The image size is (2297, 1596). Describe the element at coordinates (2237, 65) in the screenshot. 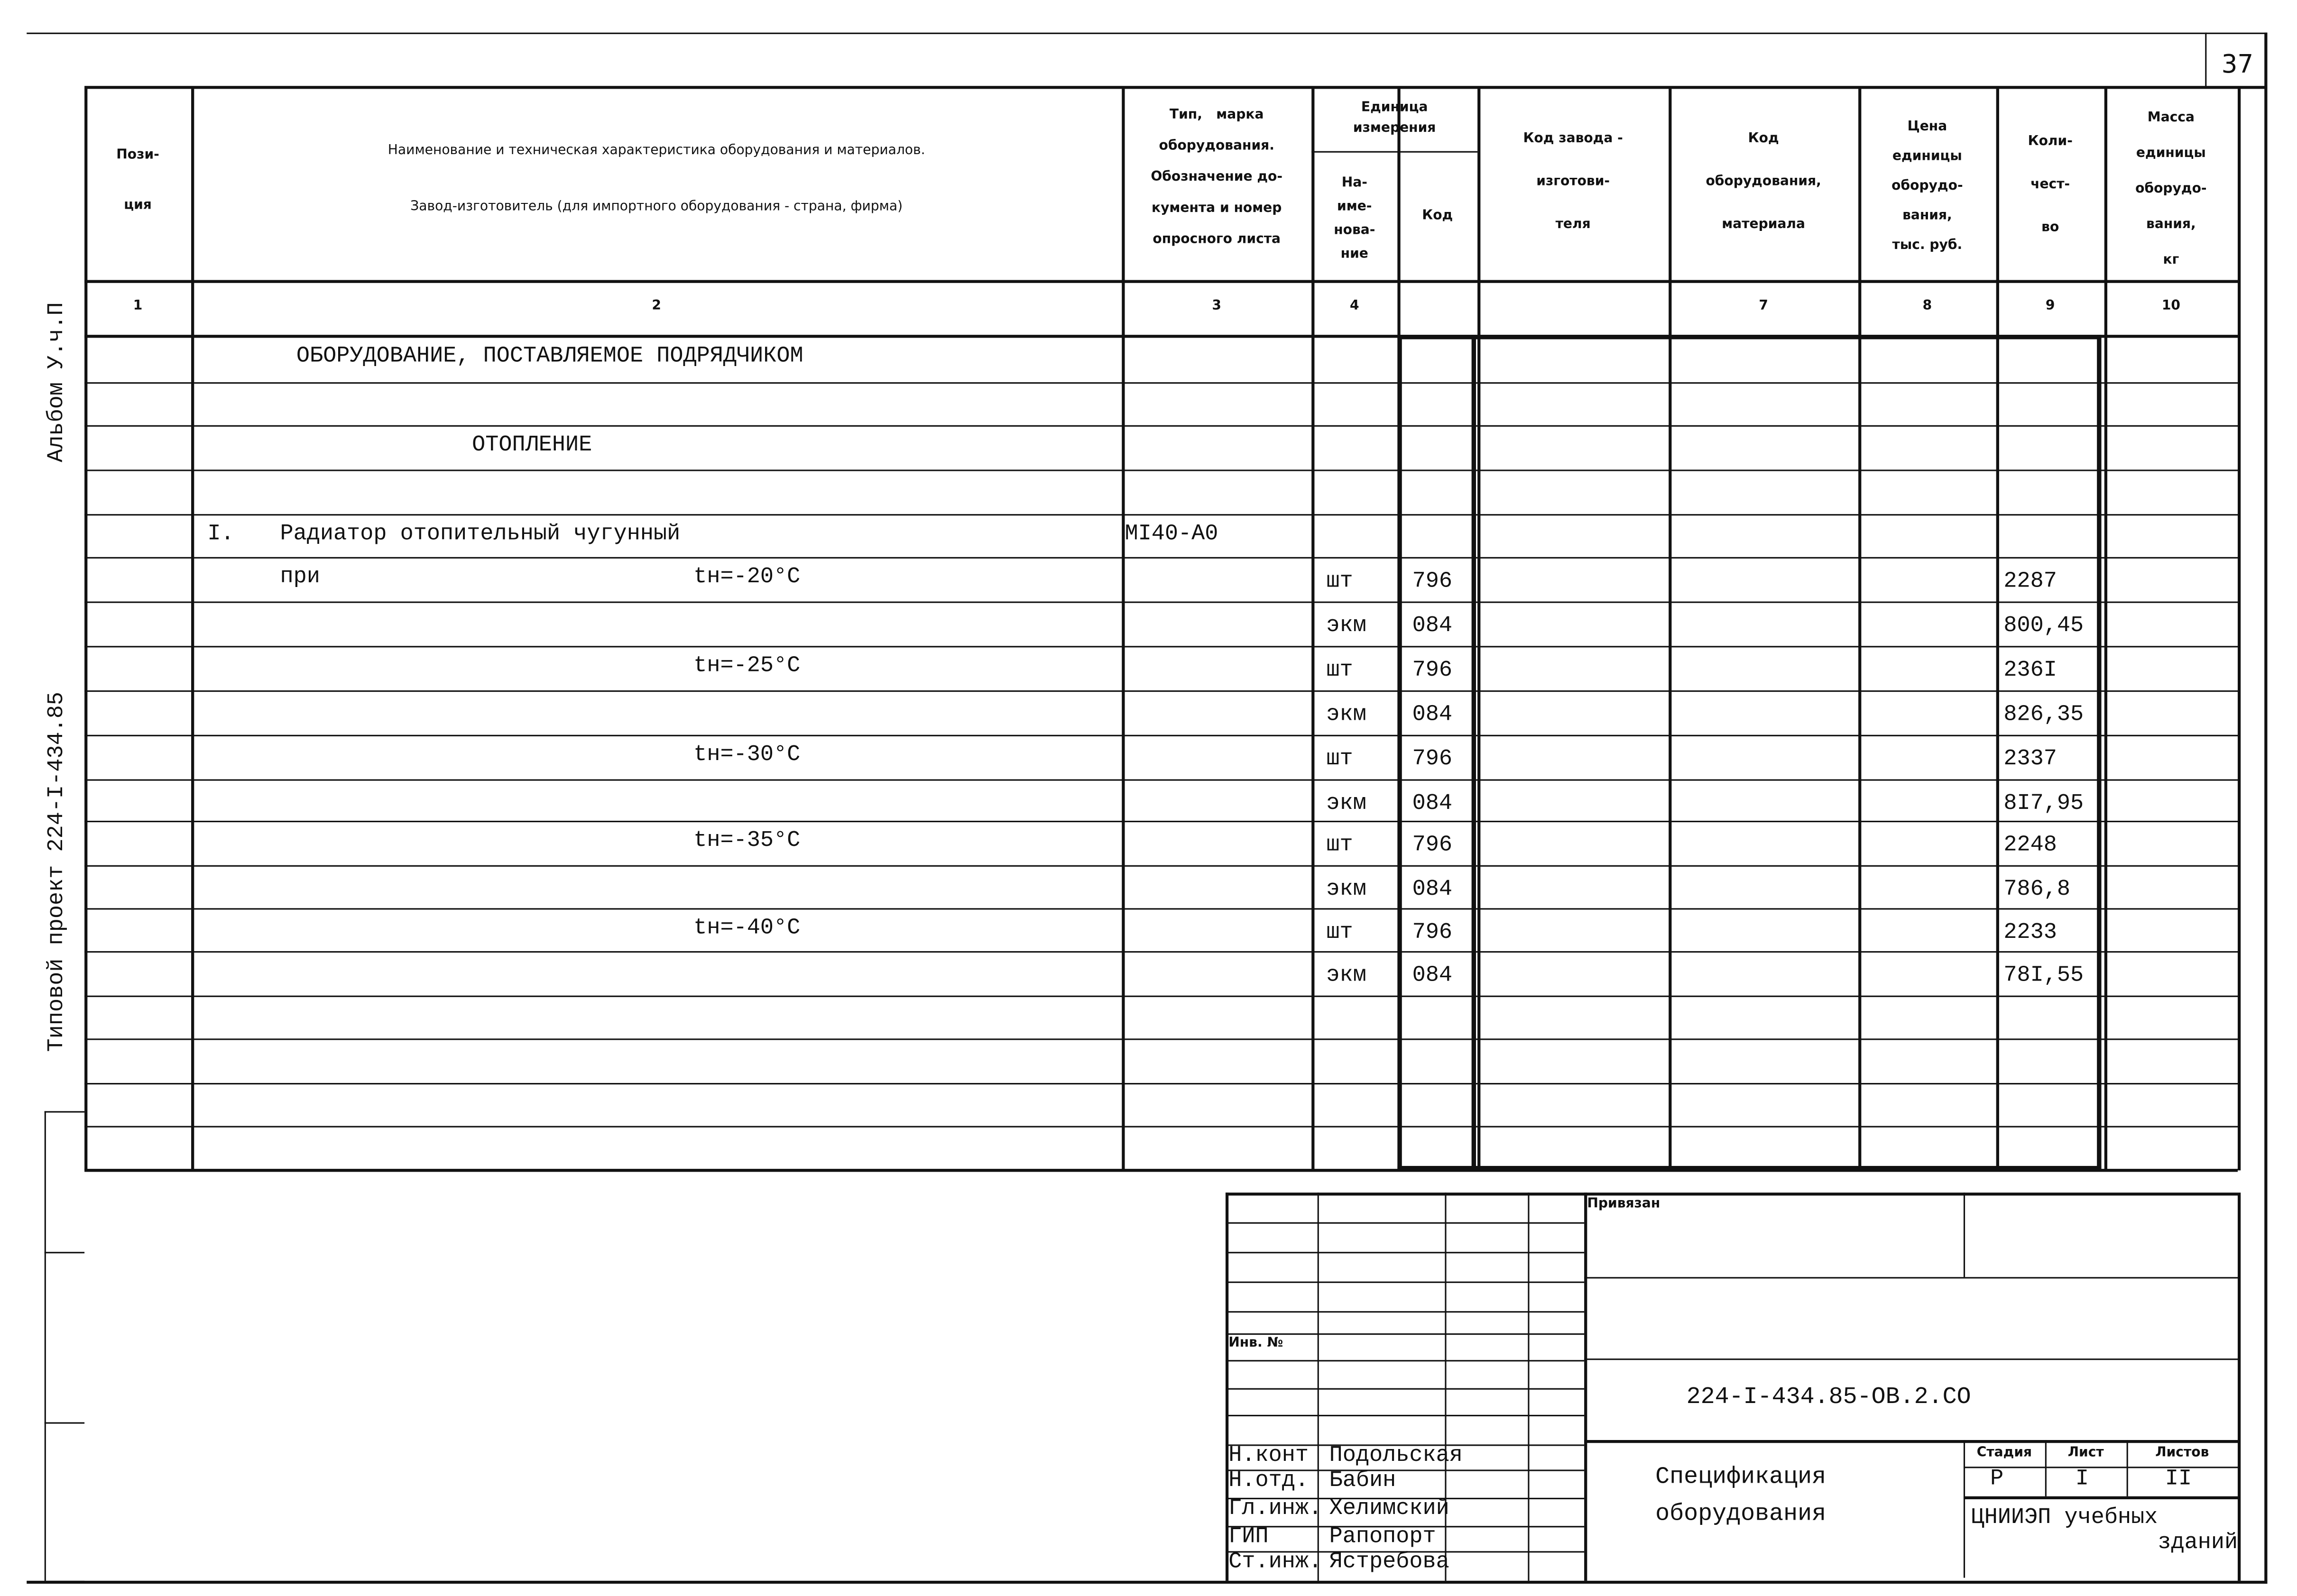

I see `sheet-number: 37` at that location.